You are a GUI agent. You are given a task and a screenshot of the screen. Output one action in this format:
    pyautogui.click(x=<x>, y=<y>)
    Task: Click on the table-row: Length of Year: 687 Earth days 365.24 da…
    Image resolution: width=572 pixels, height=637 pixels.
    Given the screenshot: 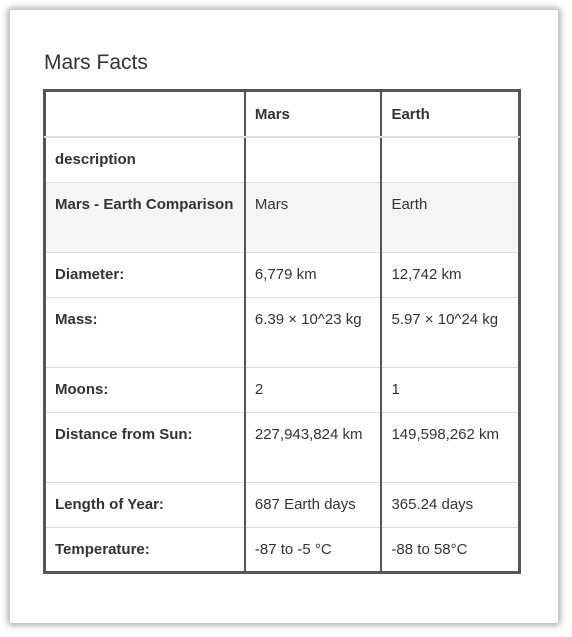 What is the action you would take?
    pyautogui.click(x=282, y=504)
    